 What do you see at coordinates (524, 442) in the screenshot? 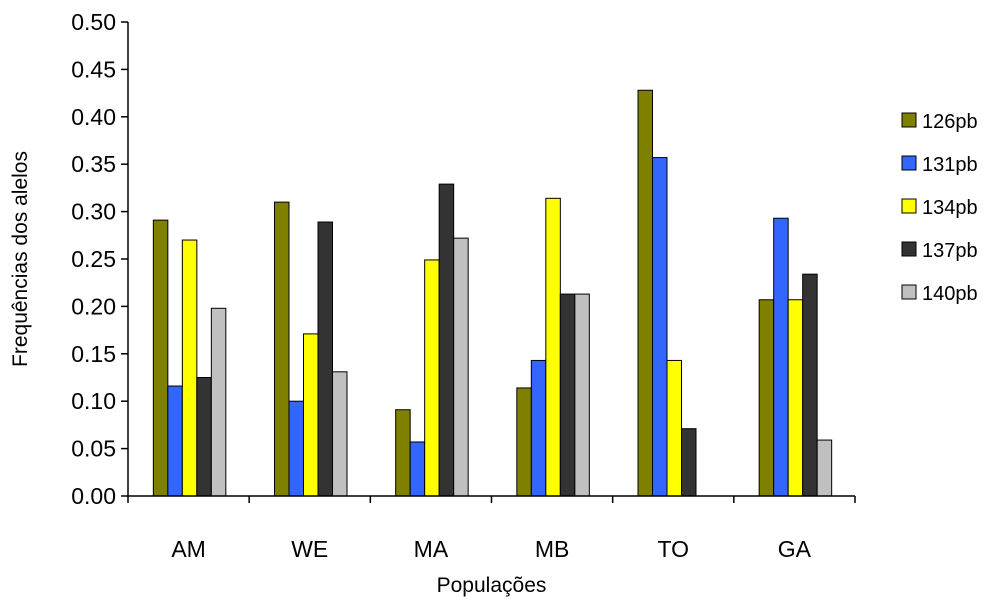
I see `bar-126pb-MB` at bounding box center [524, 442].